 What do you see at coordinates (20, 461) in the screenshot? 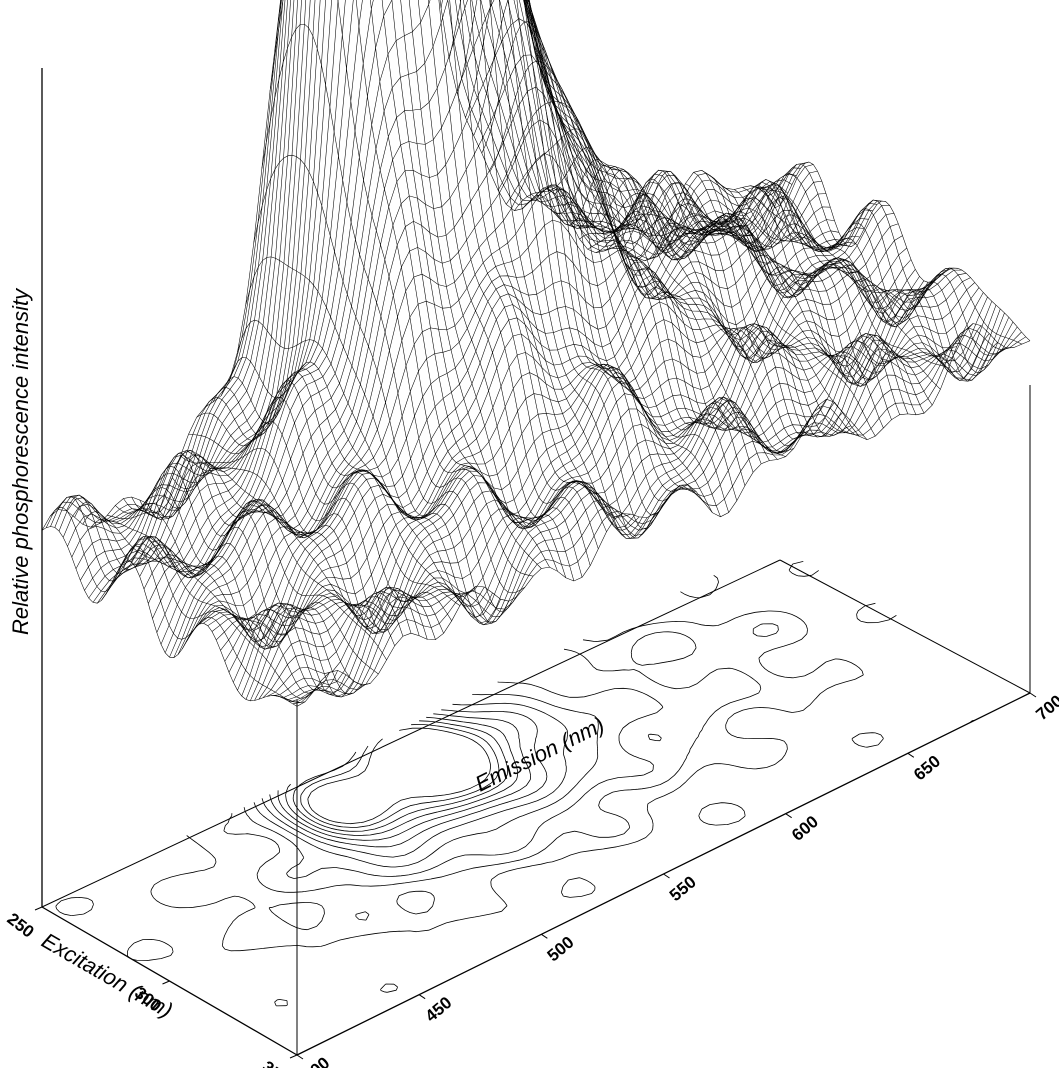
I see `intensity-axis-title: Relative phosphorescence intensity` at bounding box center [20, 461].